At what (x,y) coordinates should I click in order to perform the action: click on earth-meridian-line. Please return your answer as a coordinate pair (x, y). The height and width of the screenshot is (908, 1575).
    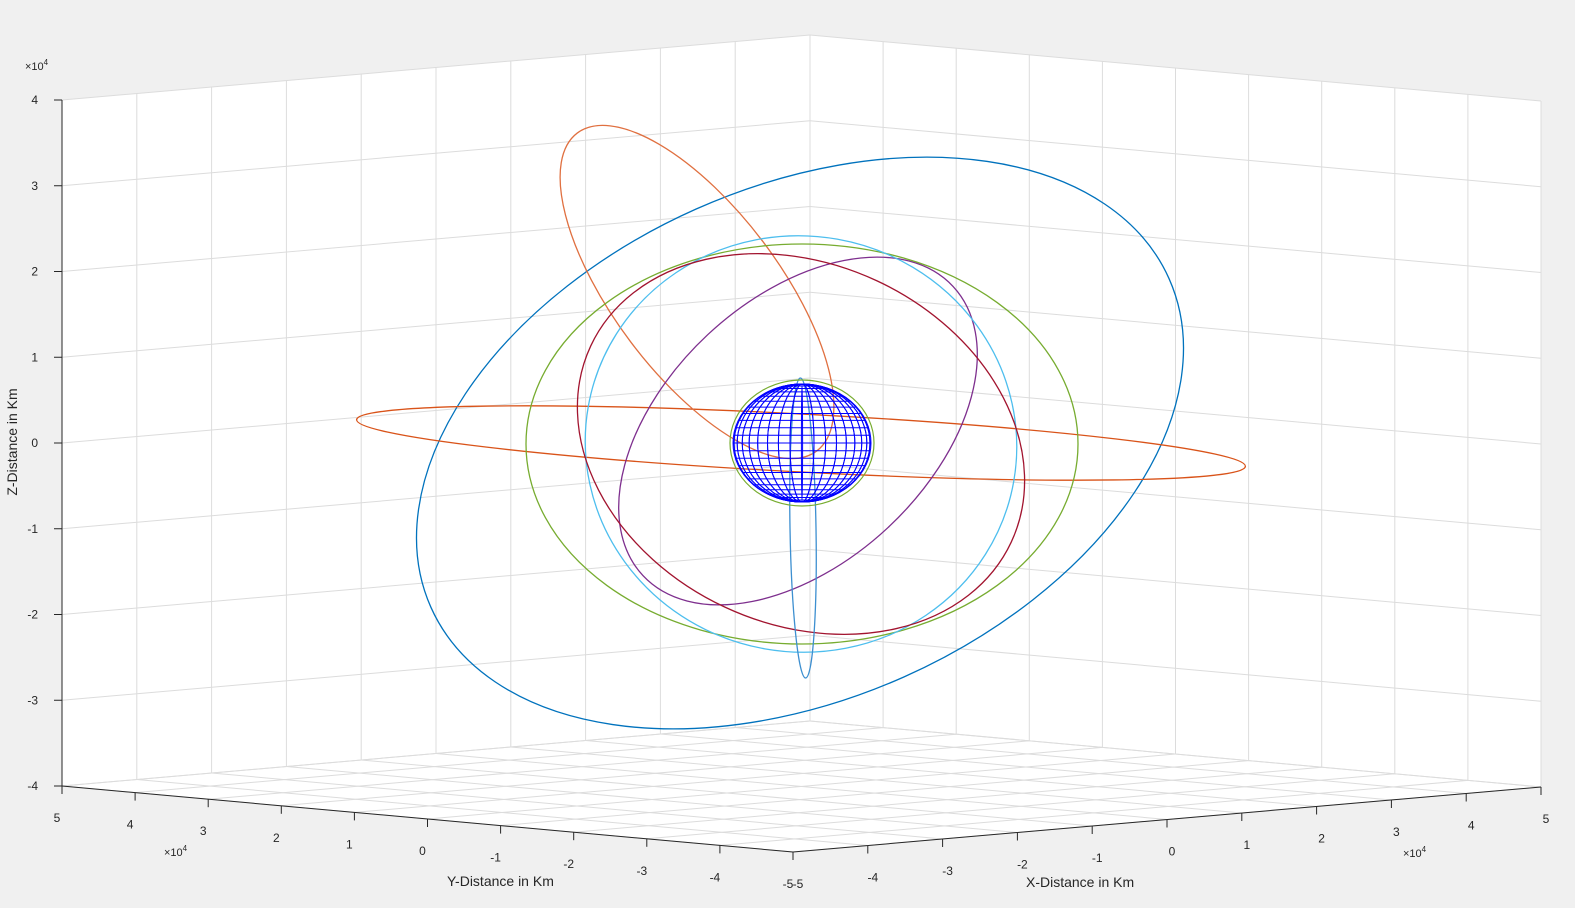
    Looking at the image, I should click on (802, 443).